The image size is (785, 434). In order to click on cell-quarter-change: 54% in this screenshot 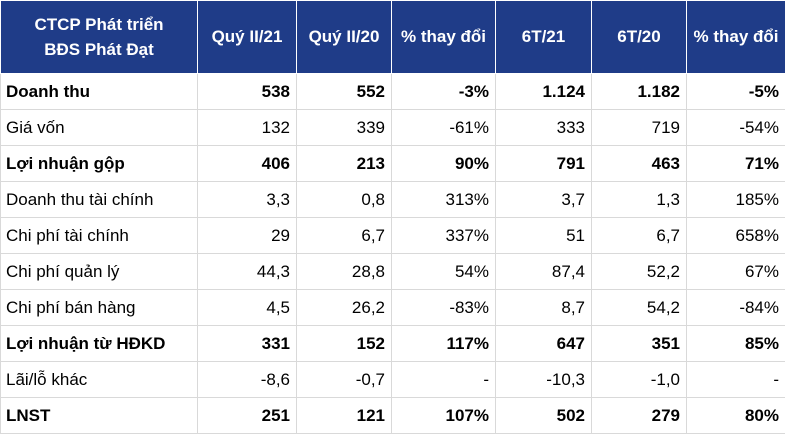, I will do `click(444, 272)`.